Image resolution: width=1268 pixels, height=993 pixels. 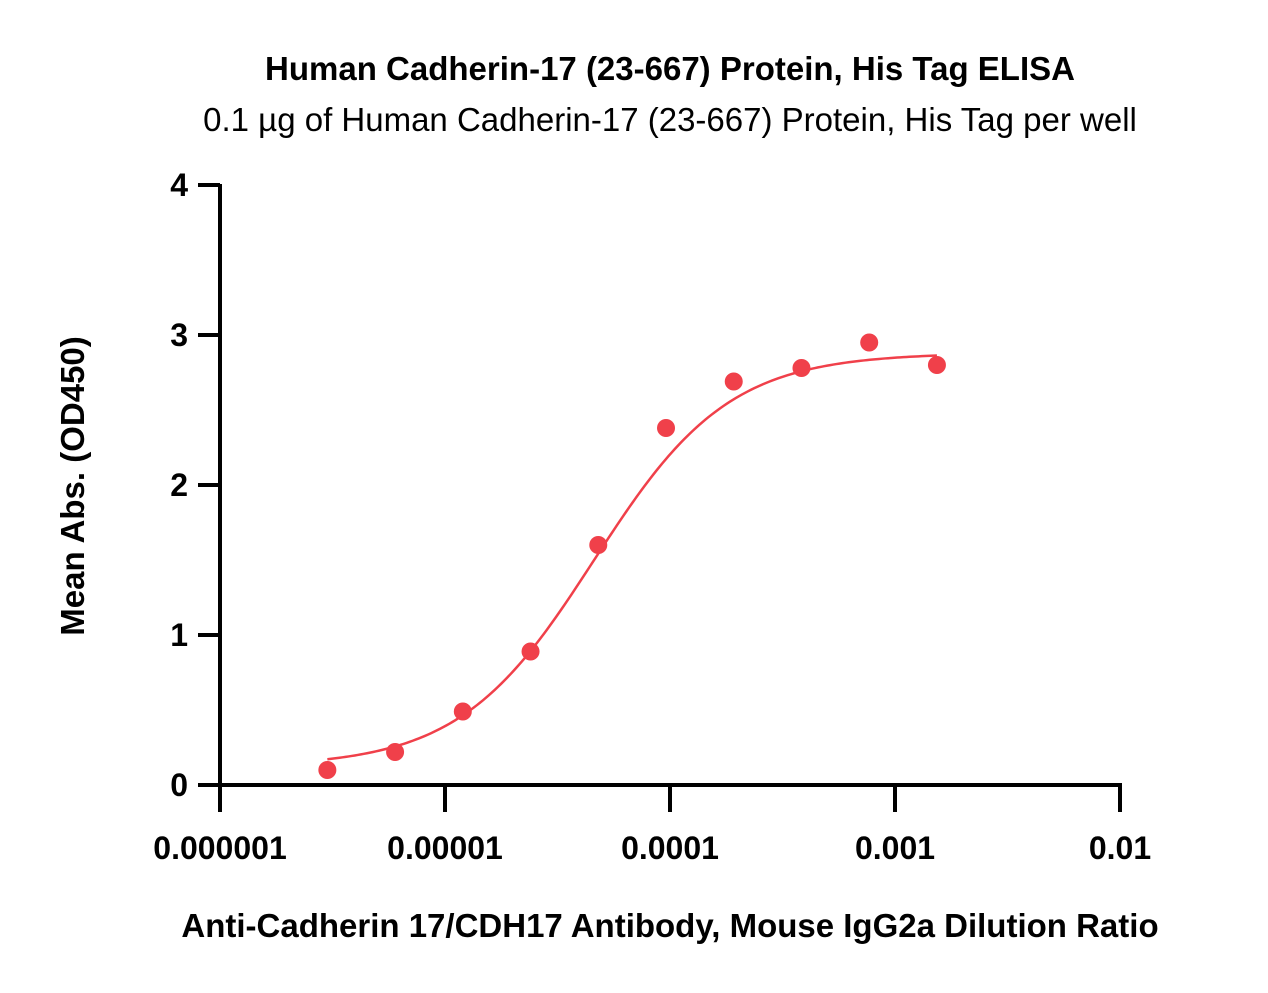 What do you see at coordinates (195, 485) in the screenshot?
I see `y-ticks: 0 1 2 3 4` at bounding box center [195, 485].